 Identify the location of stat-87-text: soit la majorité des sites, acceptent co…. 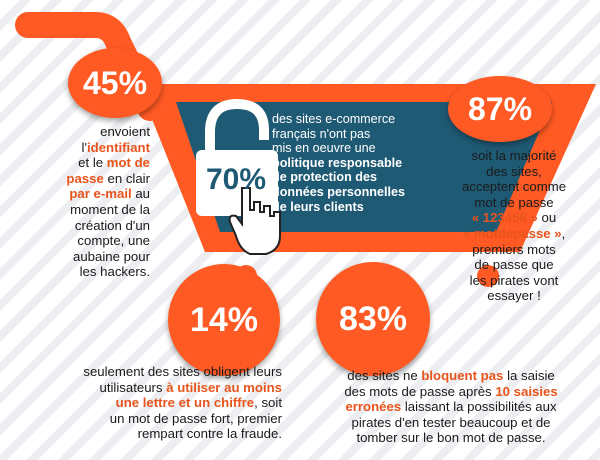
(514, 226).